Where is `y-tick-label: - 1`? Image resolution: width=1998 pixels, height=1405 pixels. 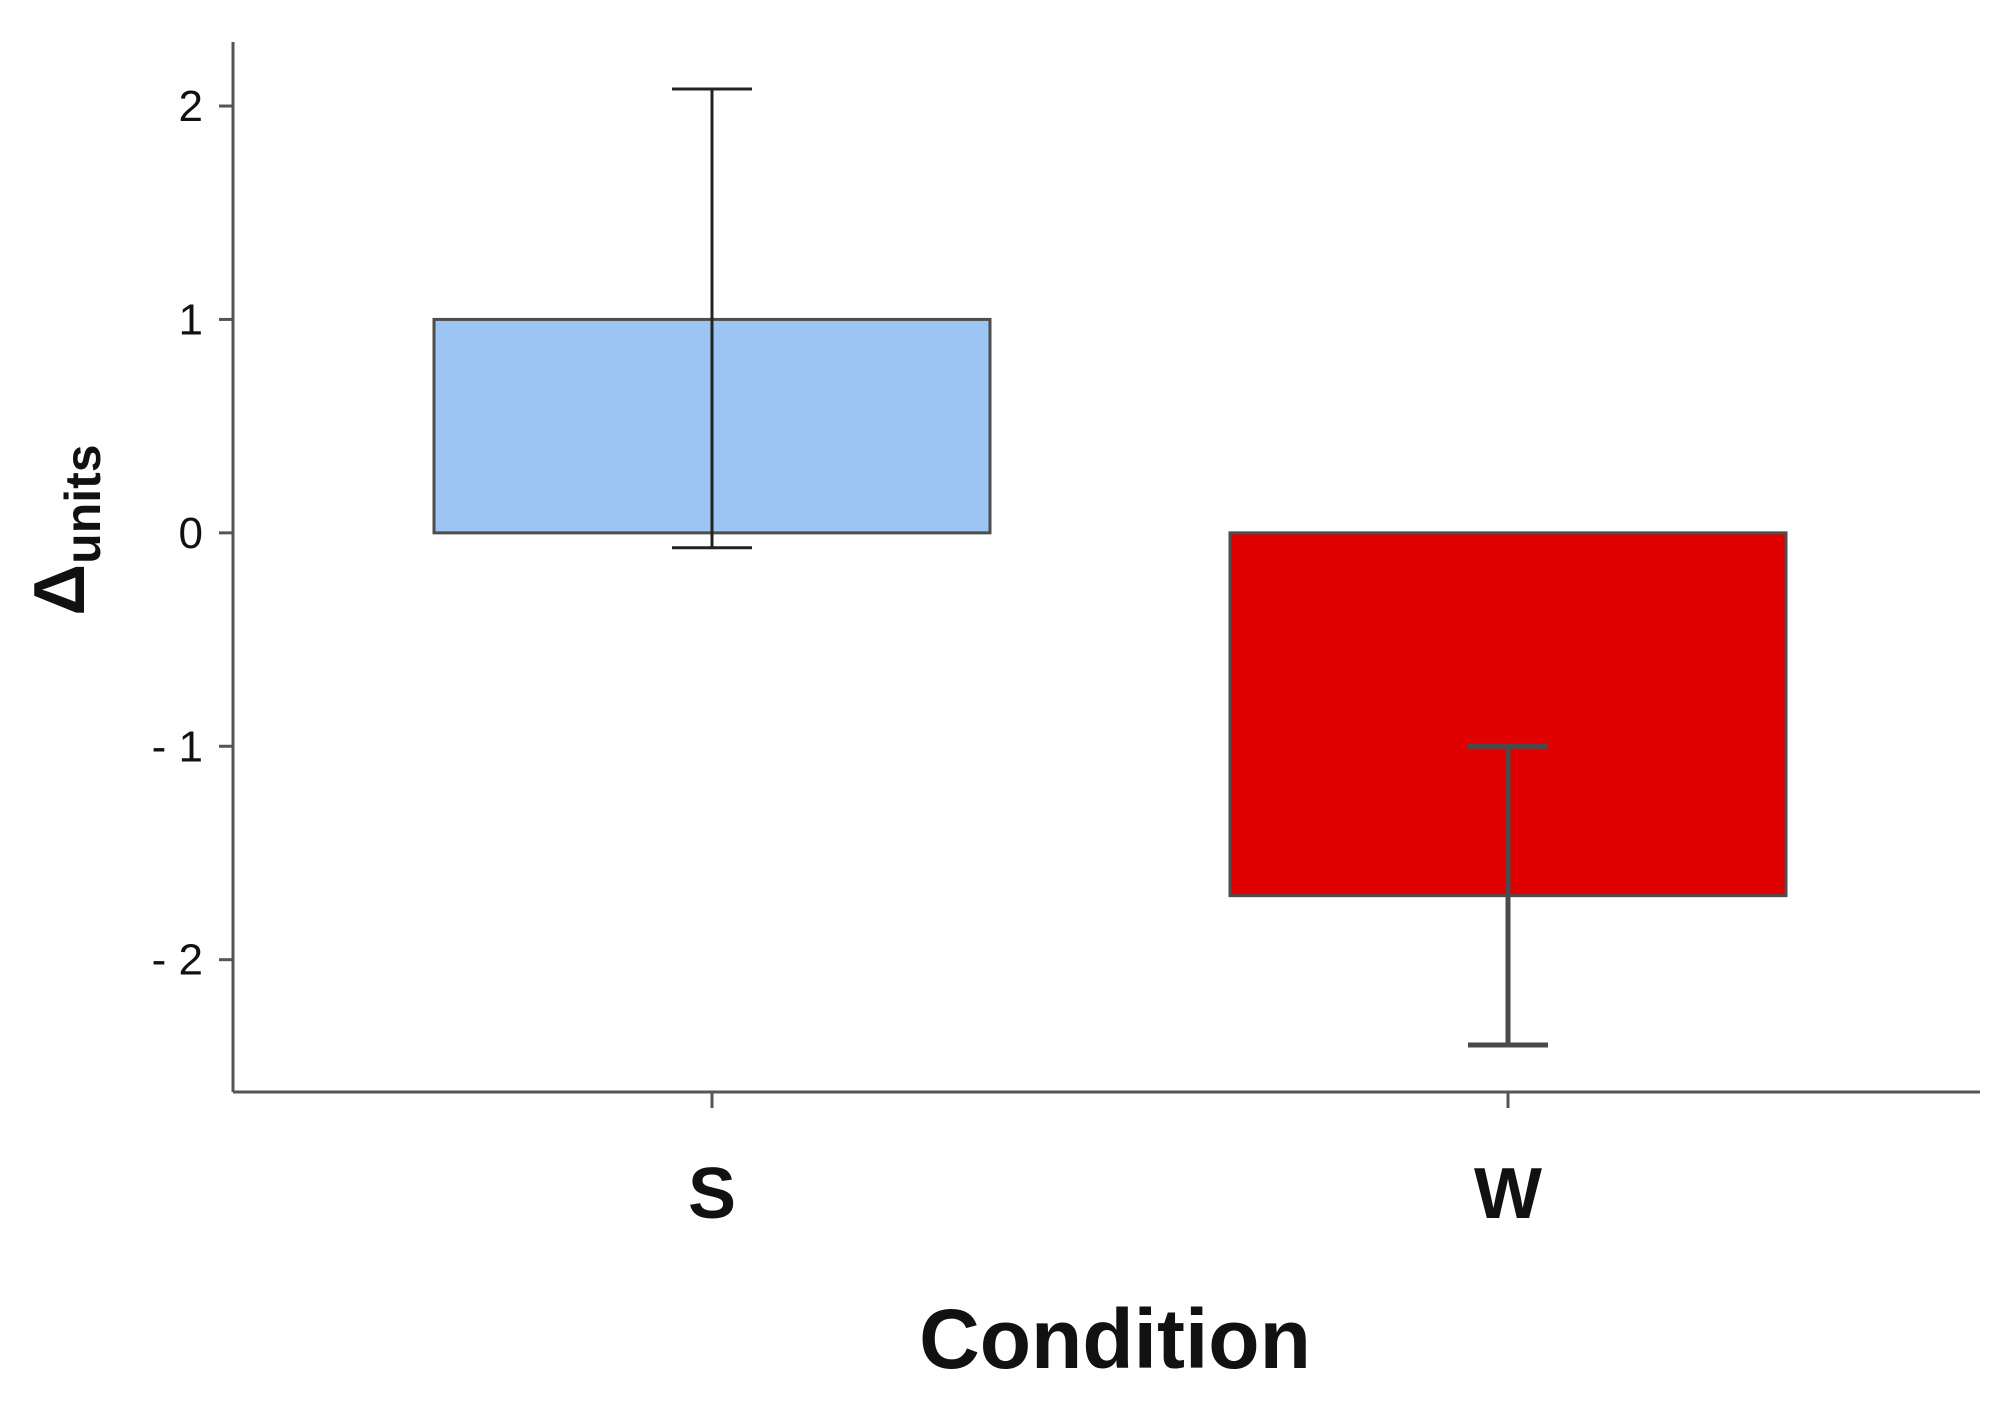 y-tick-label: - 1 is located at coordinates (177, 746).